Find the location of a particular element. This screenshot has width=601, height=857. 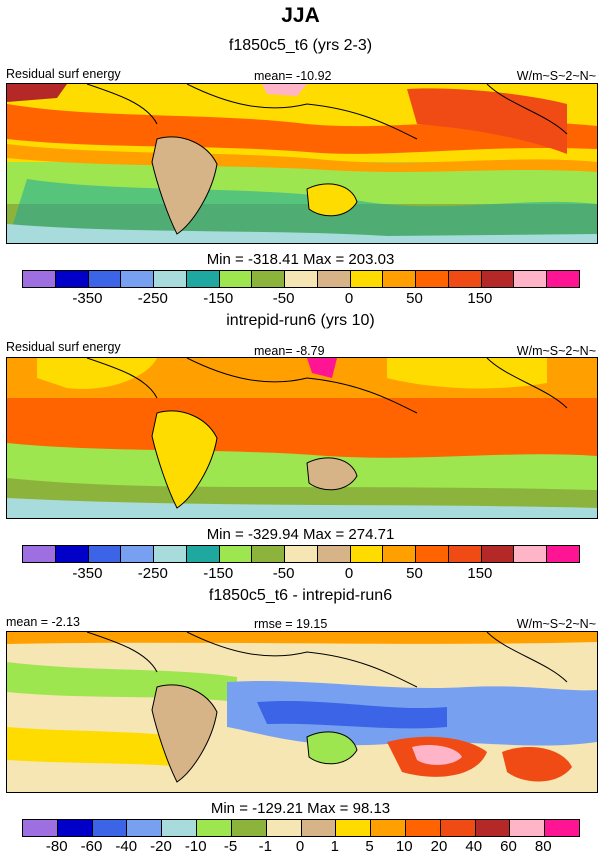

colorbar-tick-label: 40 is located at coordinates (474, 846).